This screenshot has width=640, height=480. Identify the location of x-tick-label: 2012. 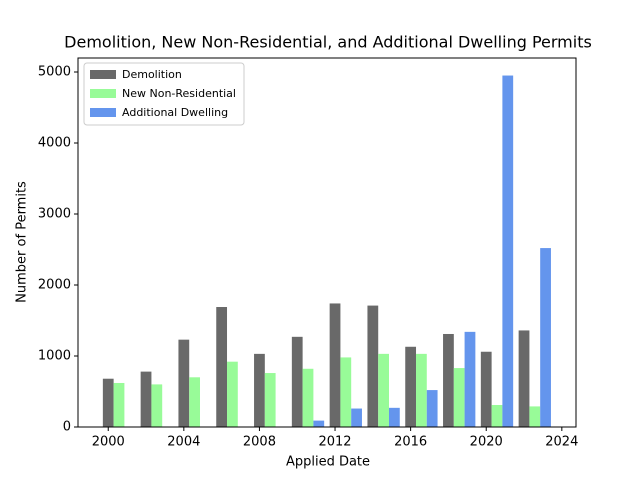
(334, 442).